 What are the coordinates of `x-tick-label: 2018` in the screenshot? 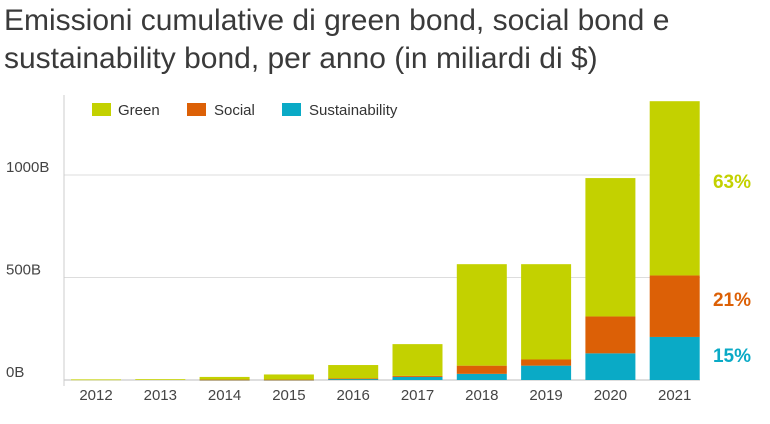 It's located at (481, 395).